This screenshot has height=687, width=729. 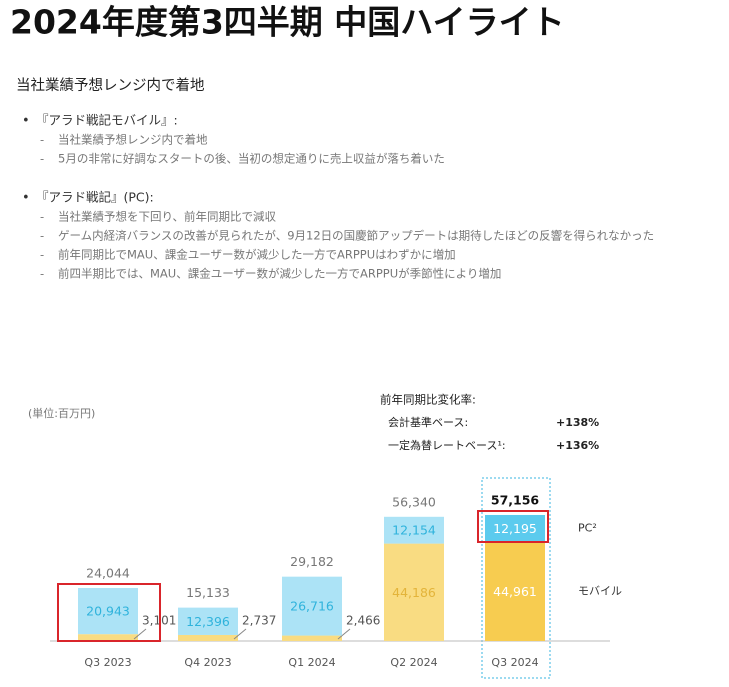 What do you see at coordinates (251, 159) in the screenshot?
I see `item: 5月の非常に好調なスタートの後、当初の想定通りに売上収益が落ち着いた` at bounding box center [251, 159].